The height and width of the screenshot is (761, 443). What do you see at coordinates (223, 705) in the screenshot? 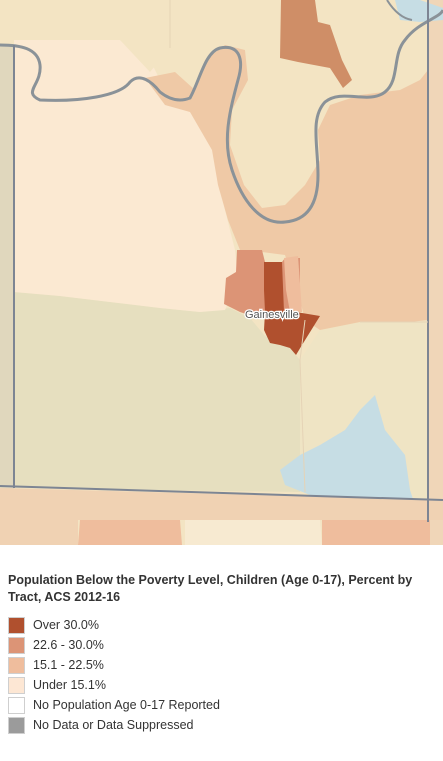
I see `legend-item-no-population: No Population Age 0-17 Reported` at bounding box center [223, 705].